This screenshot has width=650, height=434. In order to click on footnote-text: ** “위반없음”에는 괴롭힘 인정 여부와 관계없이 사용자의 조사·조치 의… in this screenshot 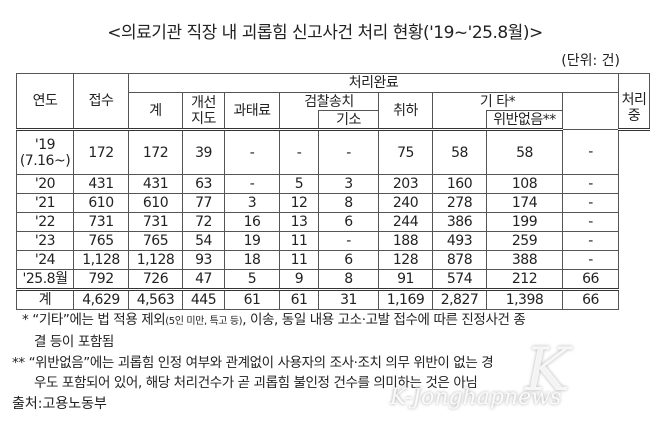, I will do `click(253, 363)`.